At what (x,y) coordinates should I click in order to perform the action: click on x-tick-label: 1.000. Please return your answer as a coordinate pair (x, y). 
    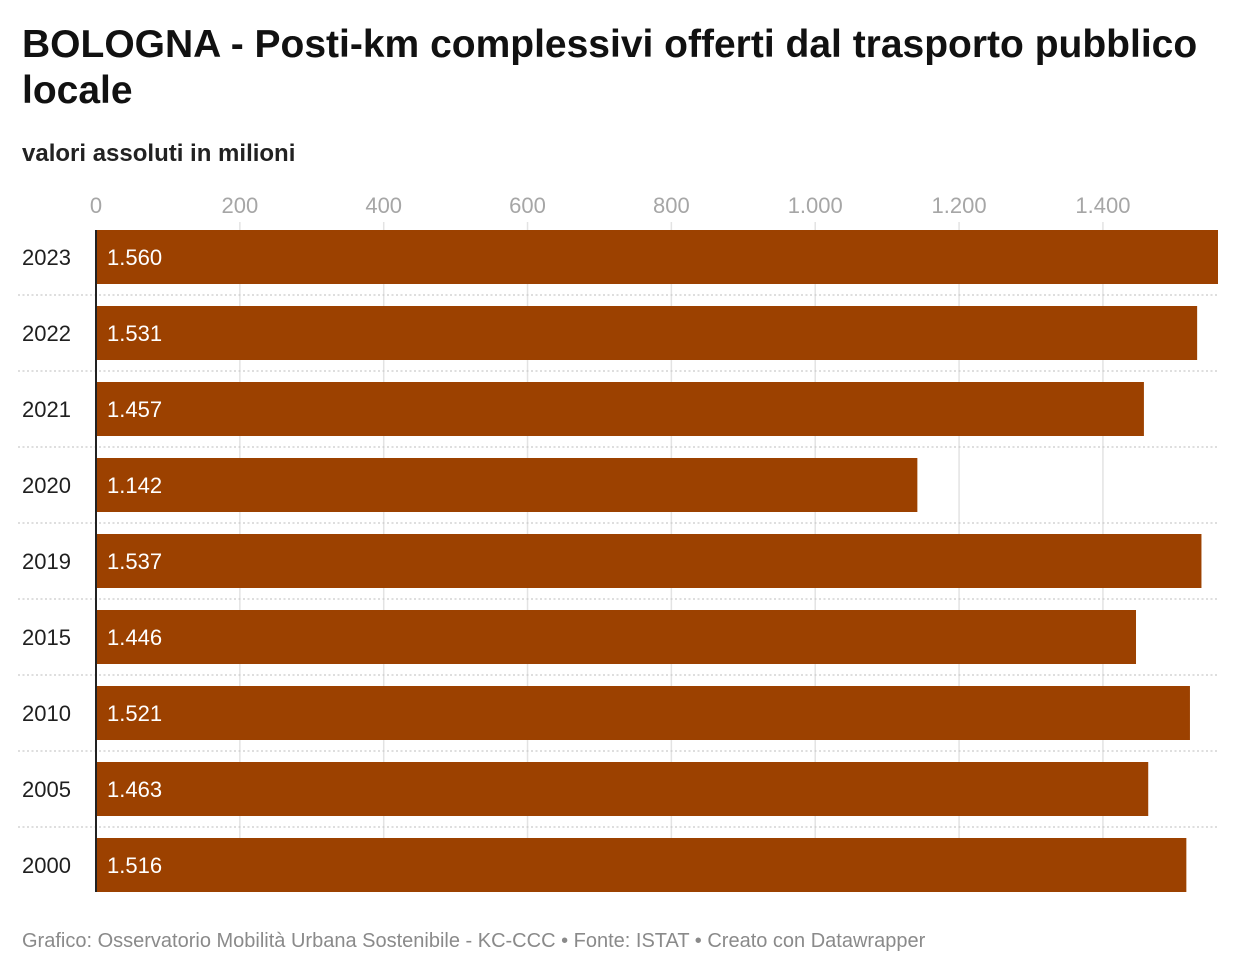
    Looking at the image, I should click on (815, 205).